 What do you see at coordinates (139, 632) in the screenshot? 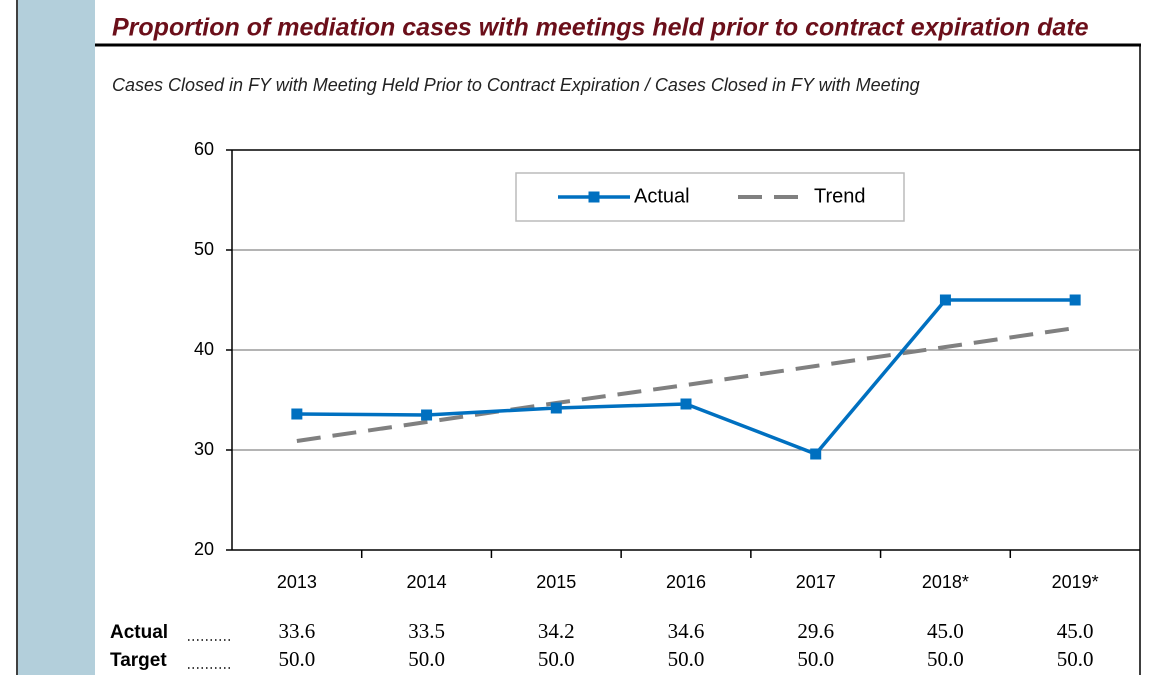
I see `table-row-label: Actual` at bounding box center [139, 632].